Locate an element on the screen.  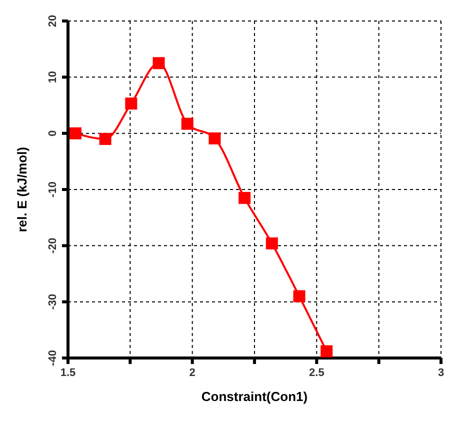
y-tick-label: -20 is located at coordinates (53, 246).